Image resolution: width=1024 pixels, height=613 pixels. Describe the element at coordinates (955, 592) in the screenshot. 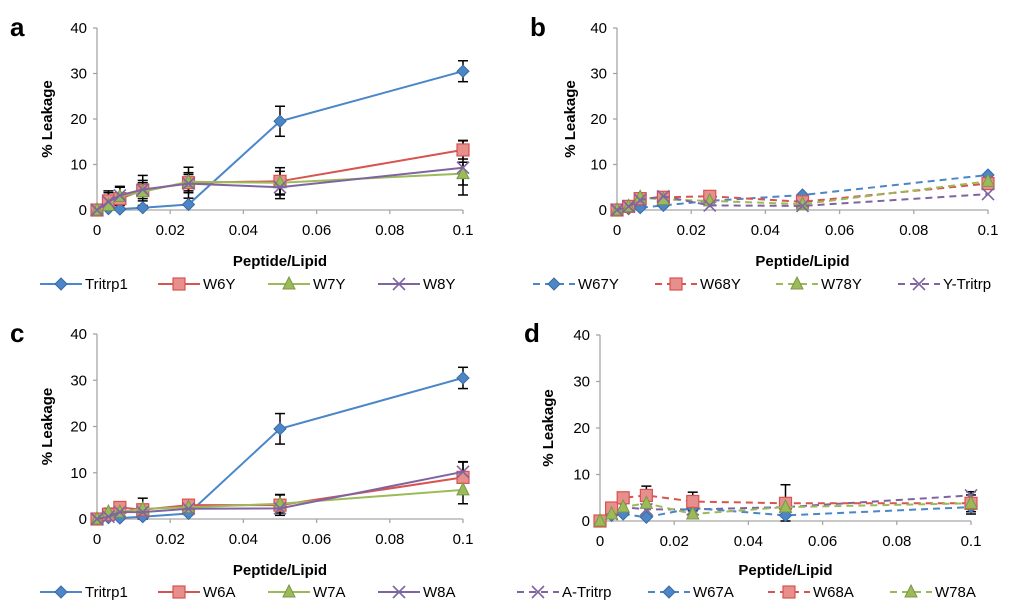

I see `legend-label: W78A` at that location.